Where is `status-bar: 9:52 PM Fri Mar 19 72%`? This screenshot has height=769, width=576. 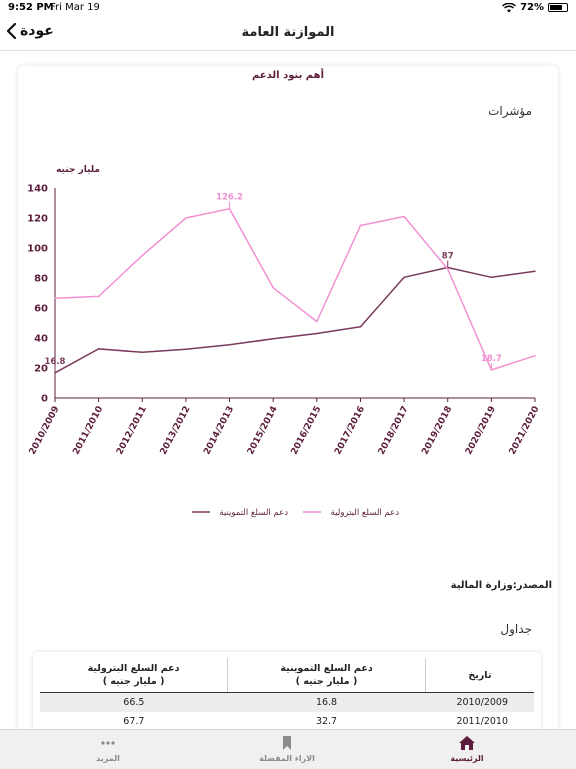 status-bar: 9:52 PM Fri Mar 19 72% is located at coordinates (288, 8).